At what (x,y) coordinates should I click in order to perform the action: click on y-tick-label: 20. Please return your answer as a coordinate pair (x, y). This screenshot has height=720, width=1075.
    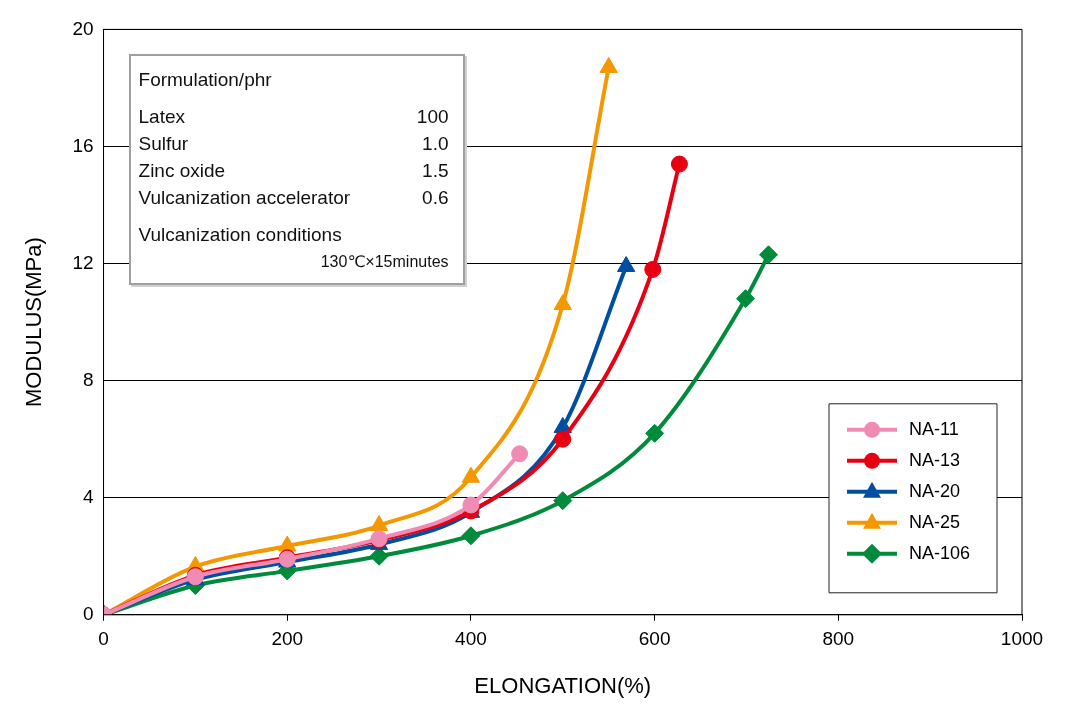
    Looking at the image, I should click on (83, 28).